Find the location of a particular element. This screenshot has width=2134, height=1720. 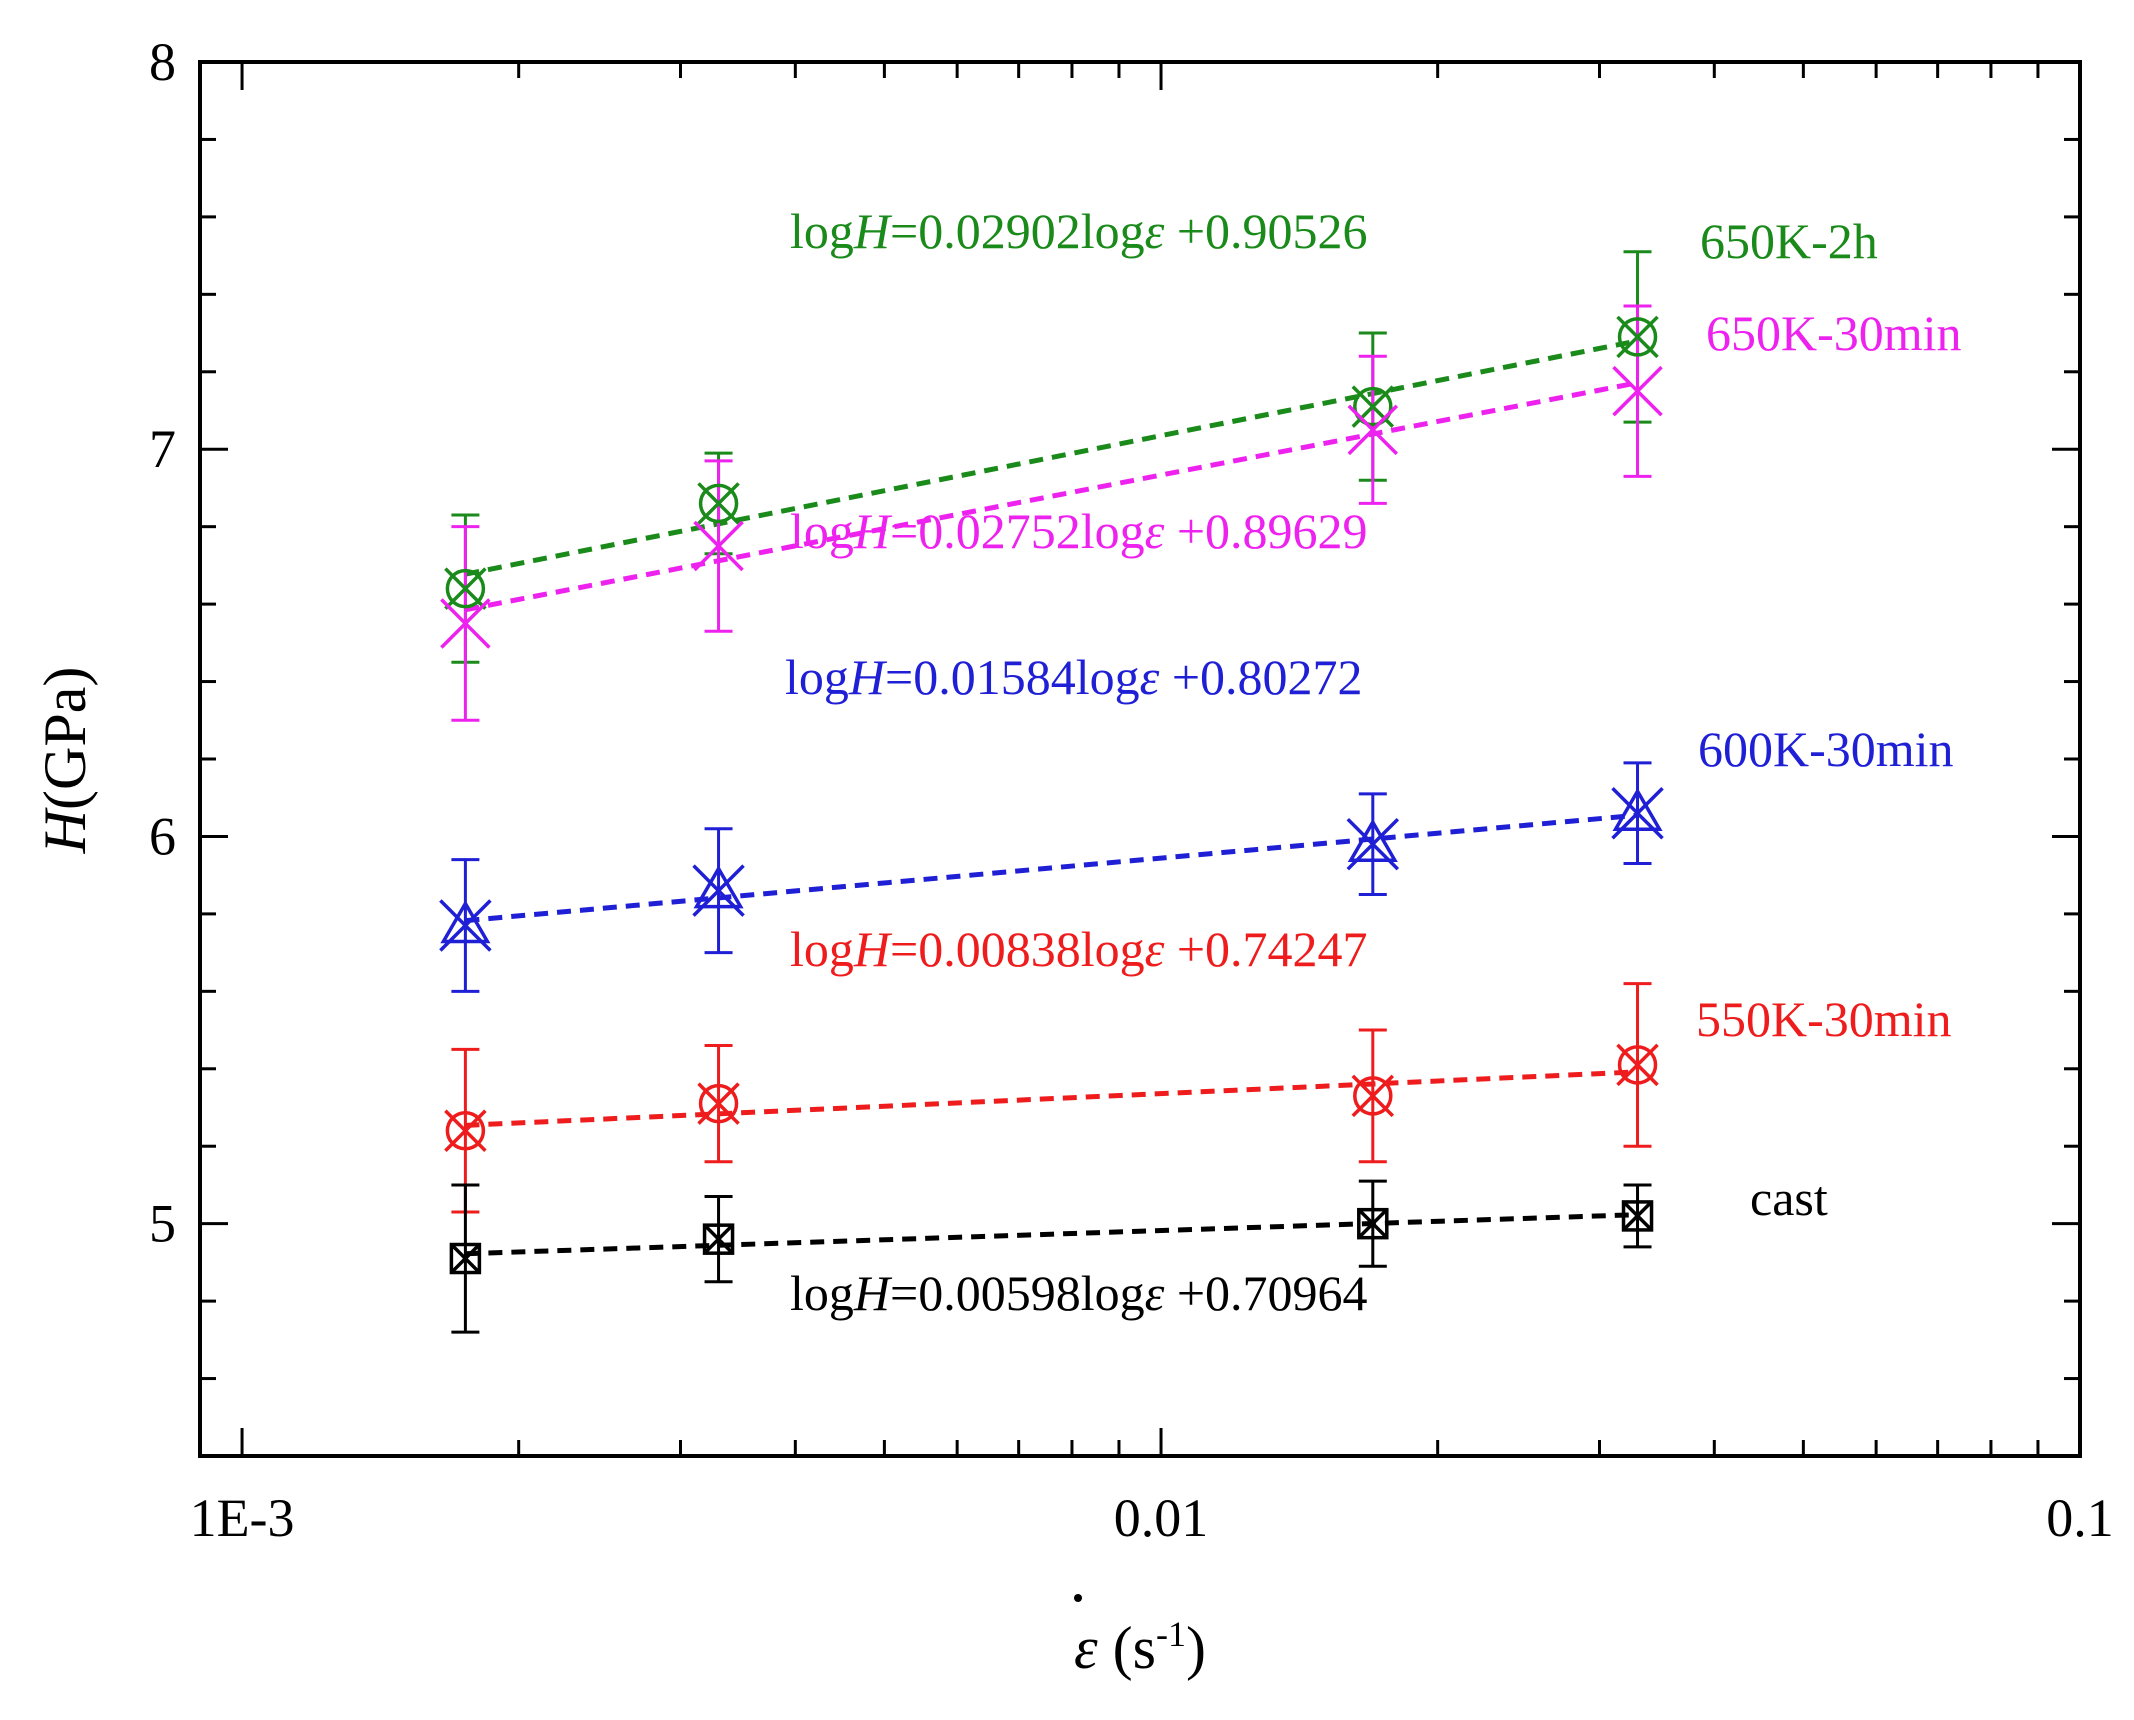

y-axis-title-symbol: H is located at coordinates (65, 830).